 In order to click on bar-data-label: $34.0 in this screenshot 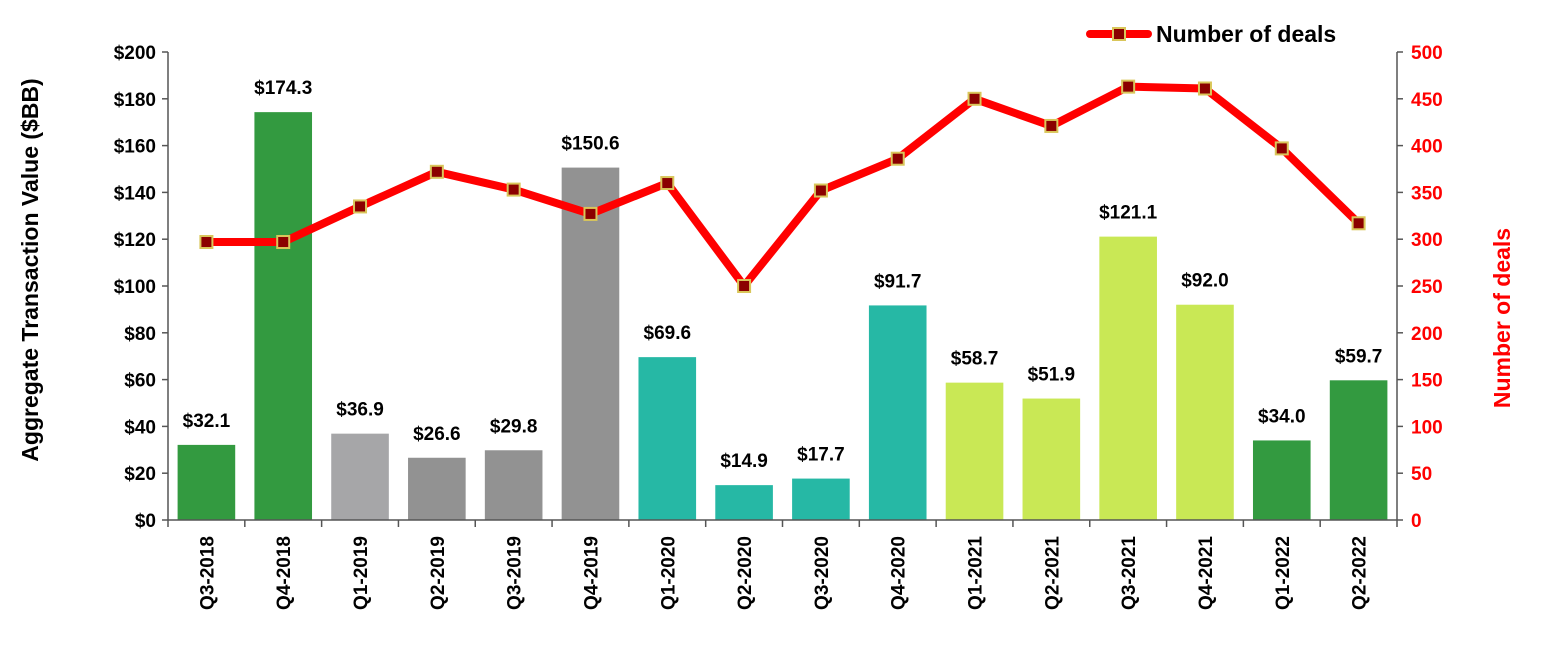, I will do `click(1282, 416)`.